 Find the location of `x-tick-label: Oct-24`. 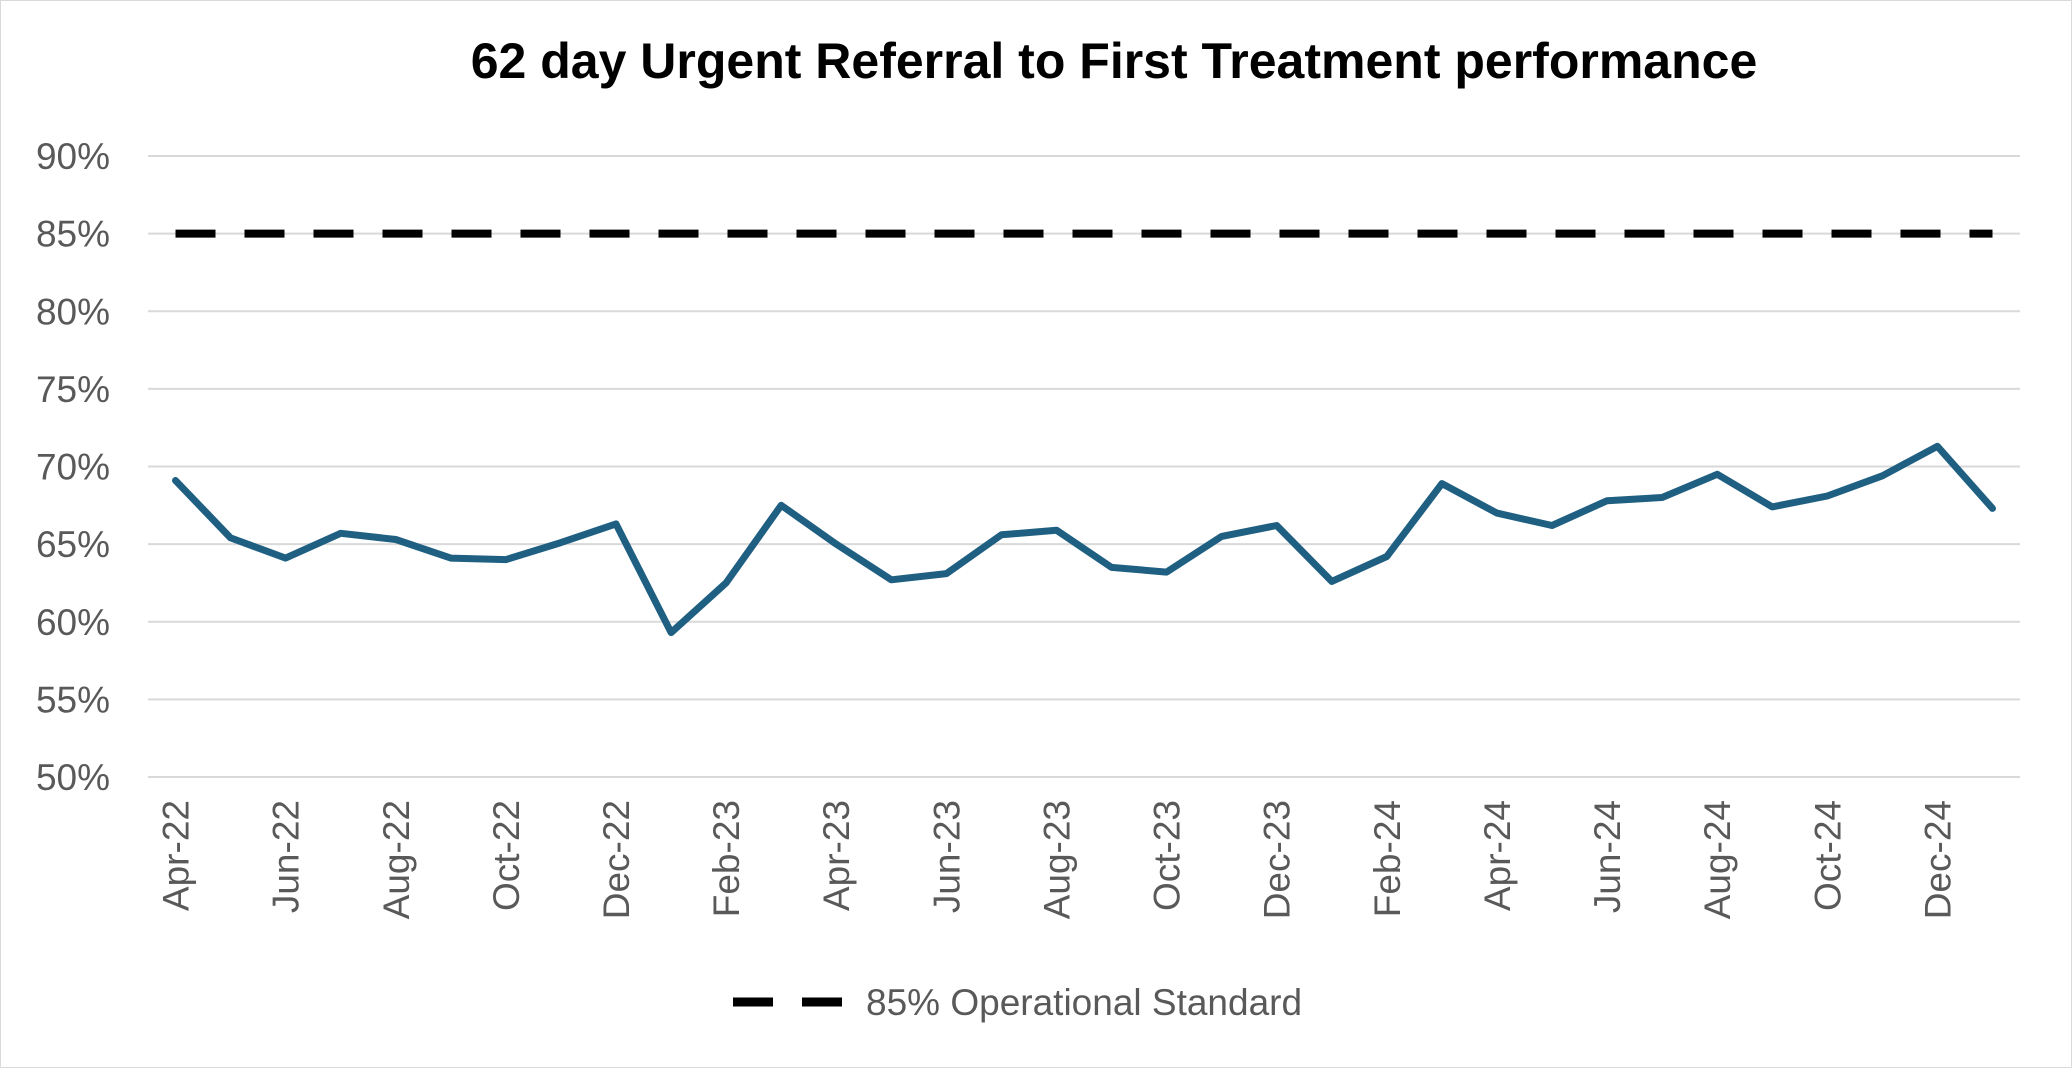

x-tick-label: Oct-24 is located at coordinates (1827, 855).